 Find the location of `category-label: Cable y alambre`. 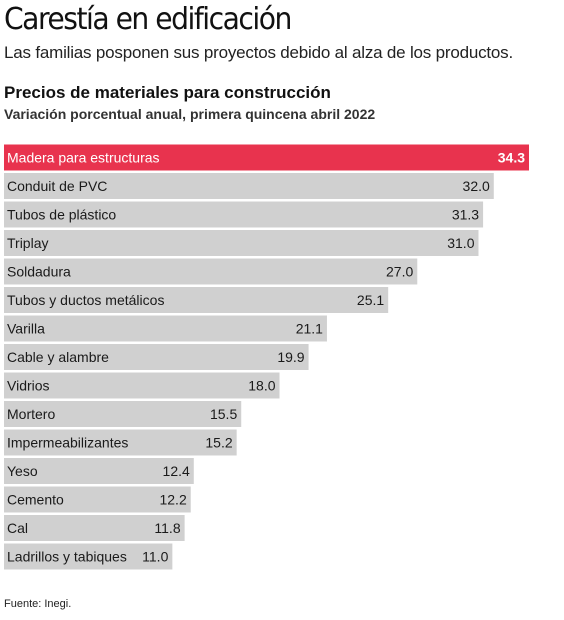

category-label: Cable y alambre is located at coordinates (58, 357).